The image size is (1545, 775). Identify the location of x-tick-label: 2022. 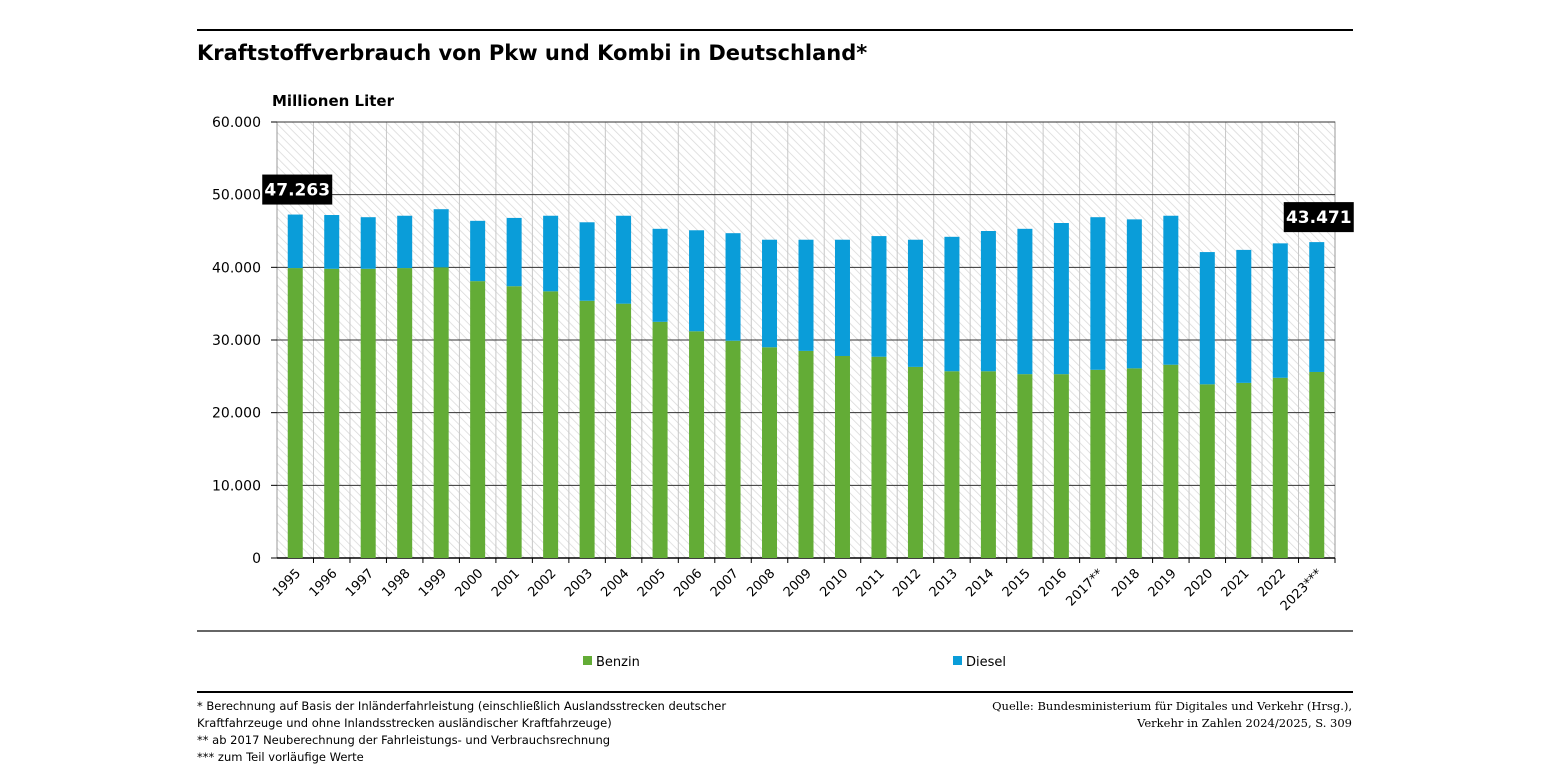
(1272, 583).